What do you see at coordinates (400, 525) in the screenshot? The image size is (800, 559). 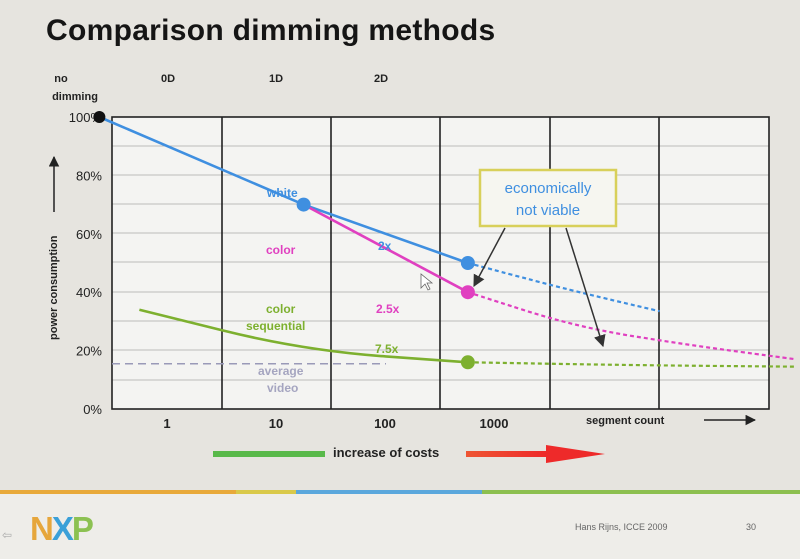 I see `footer-band` at bounding box center [400, 525].